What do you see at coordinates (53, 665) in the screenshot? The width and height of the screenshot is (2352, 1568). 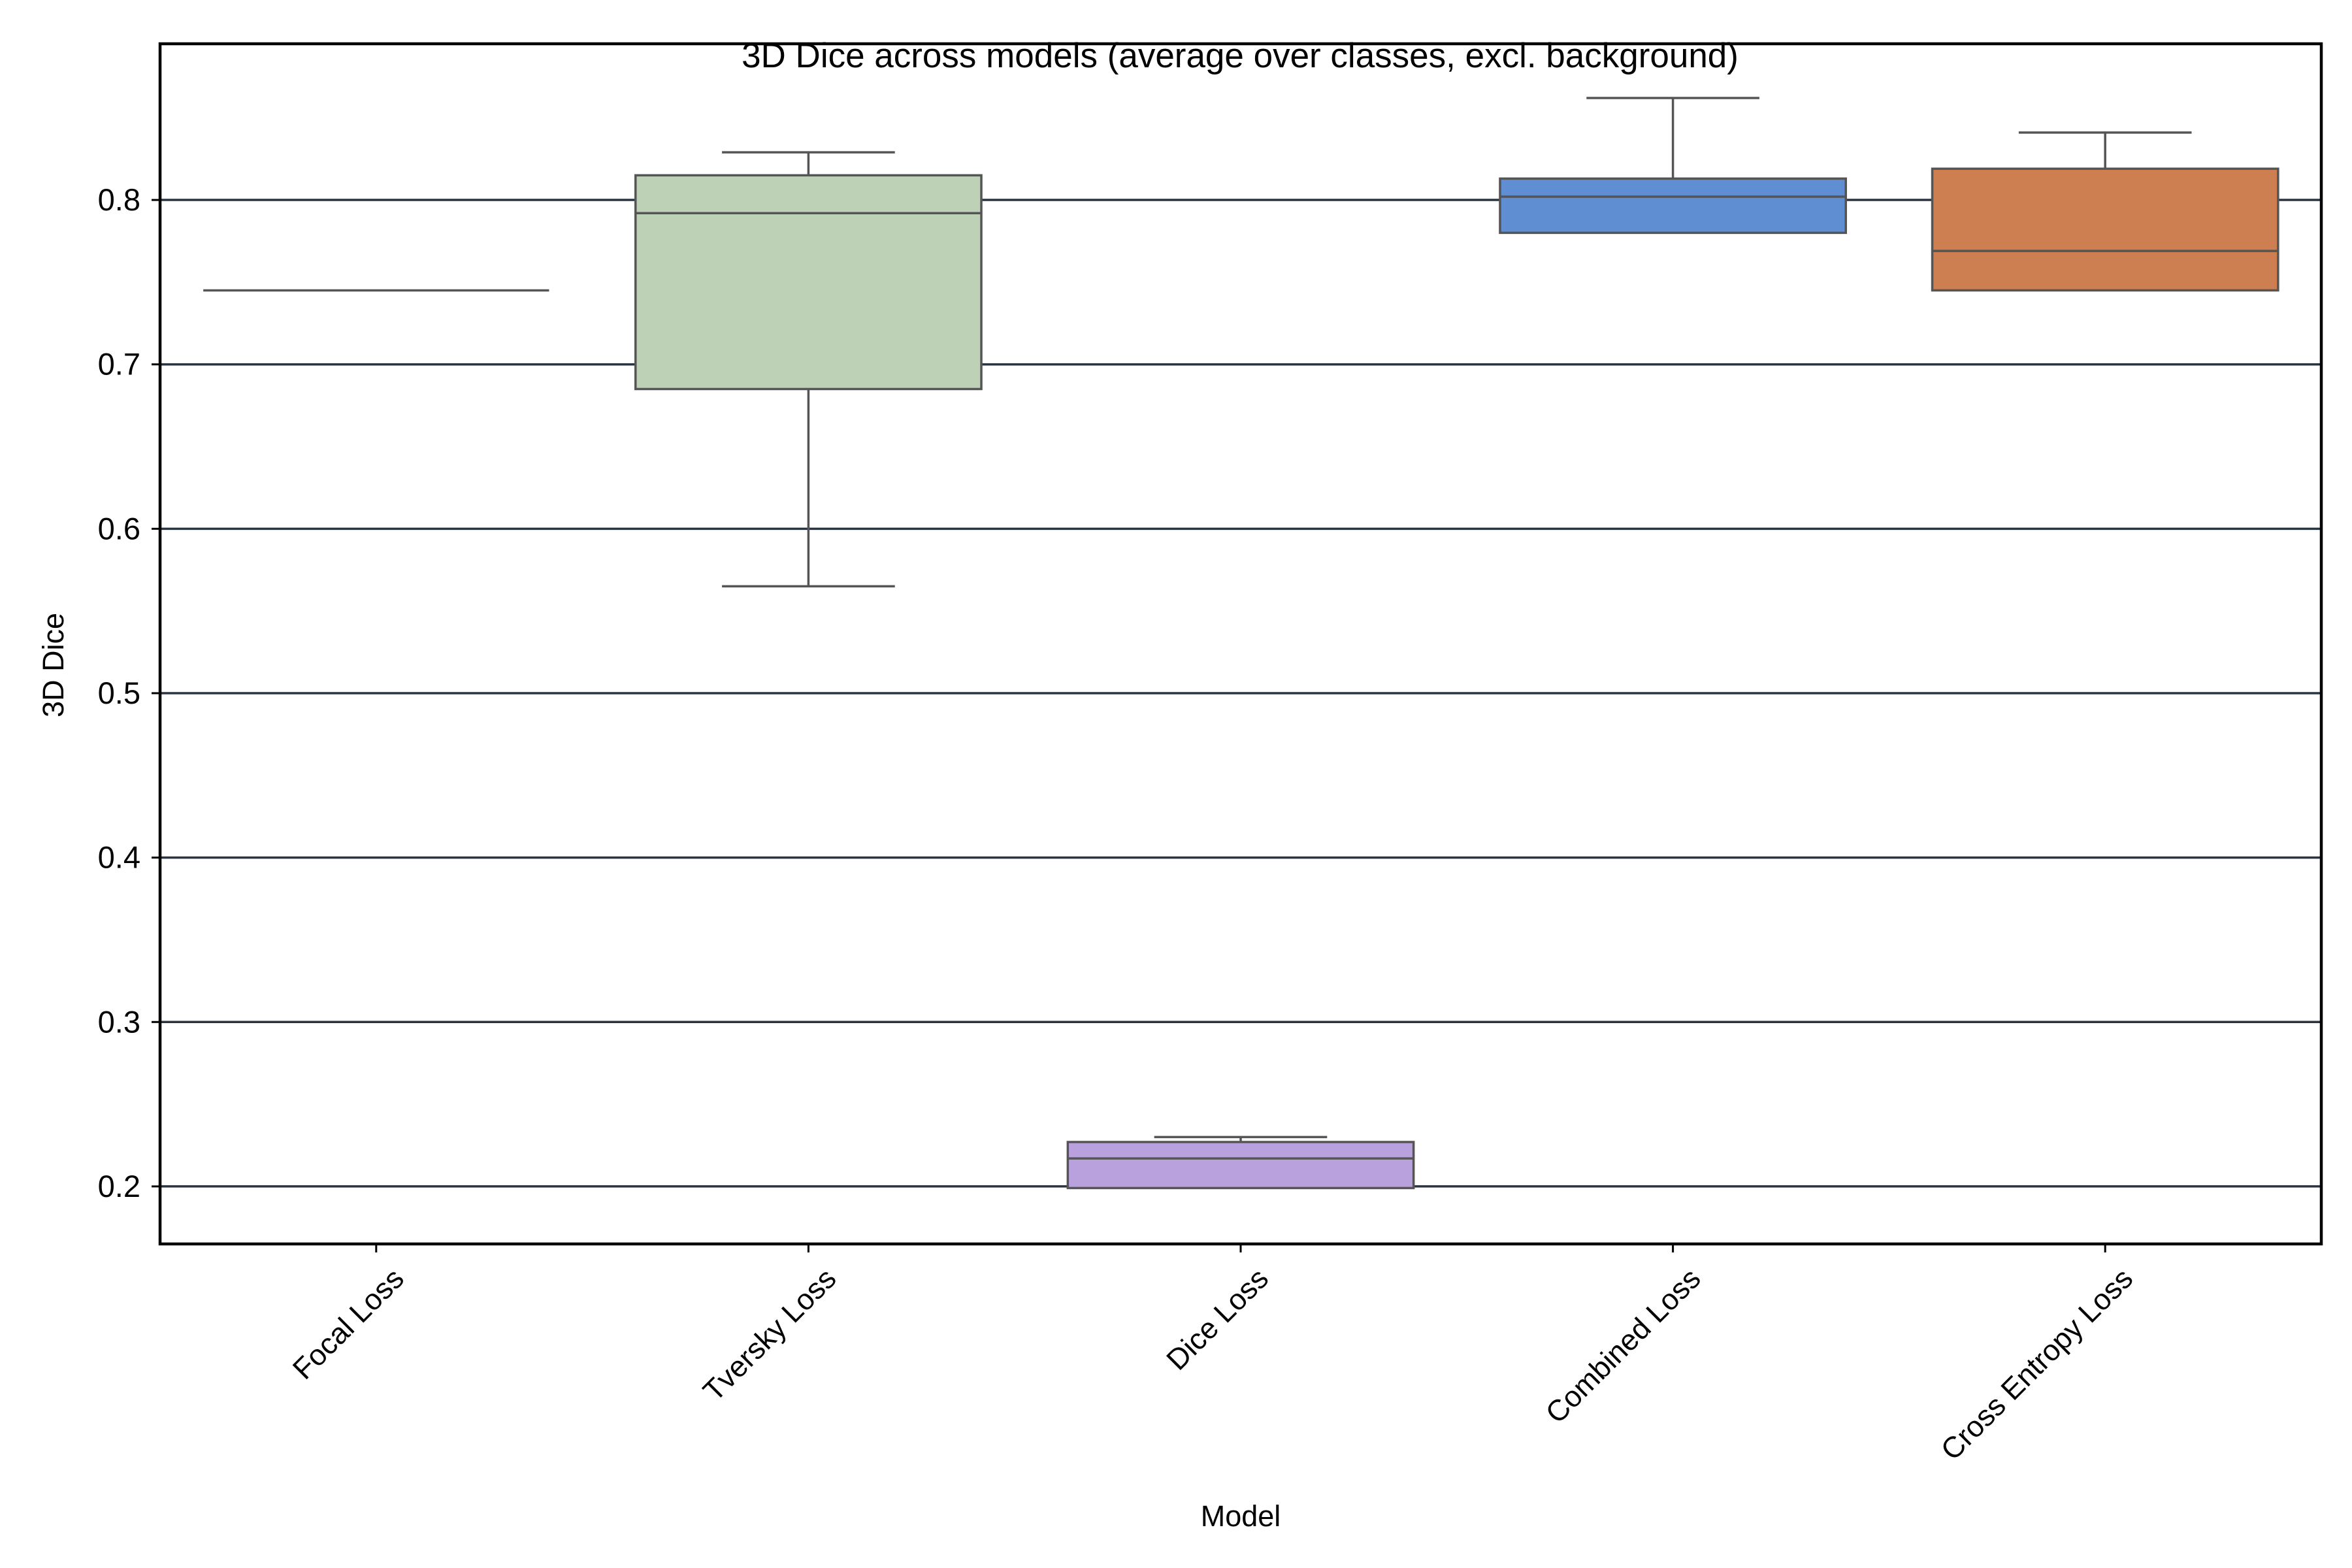 I see `y-axis-label: 3D Dice` at bounding box center [53, 665].